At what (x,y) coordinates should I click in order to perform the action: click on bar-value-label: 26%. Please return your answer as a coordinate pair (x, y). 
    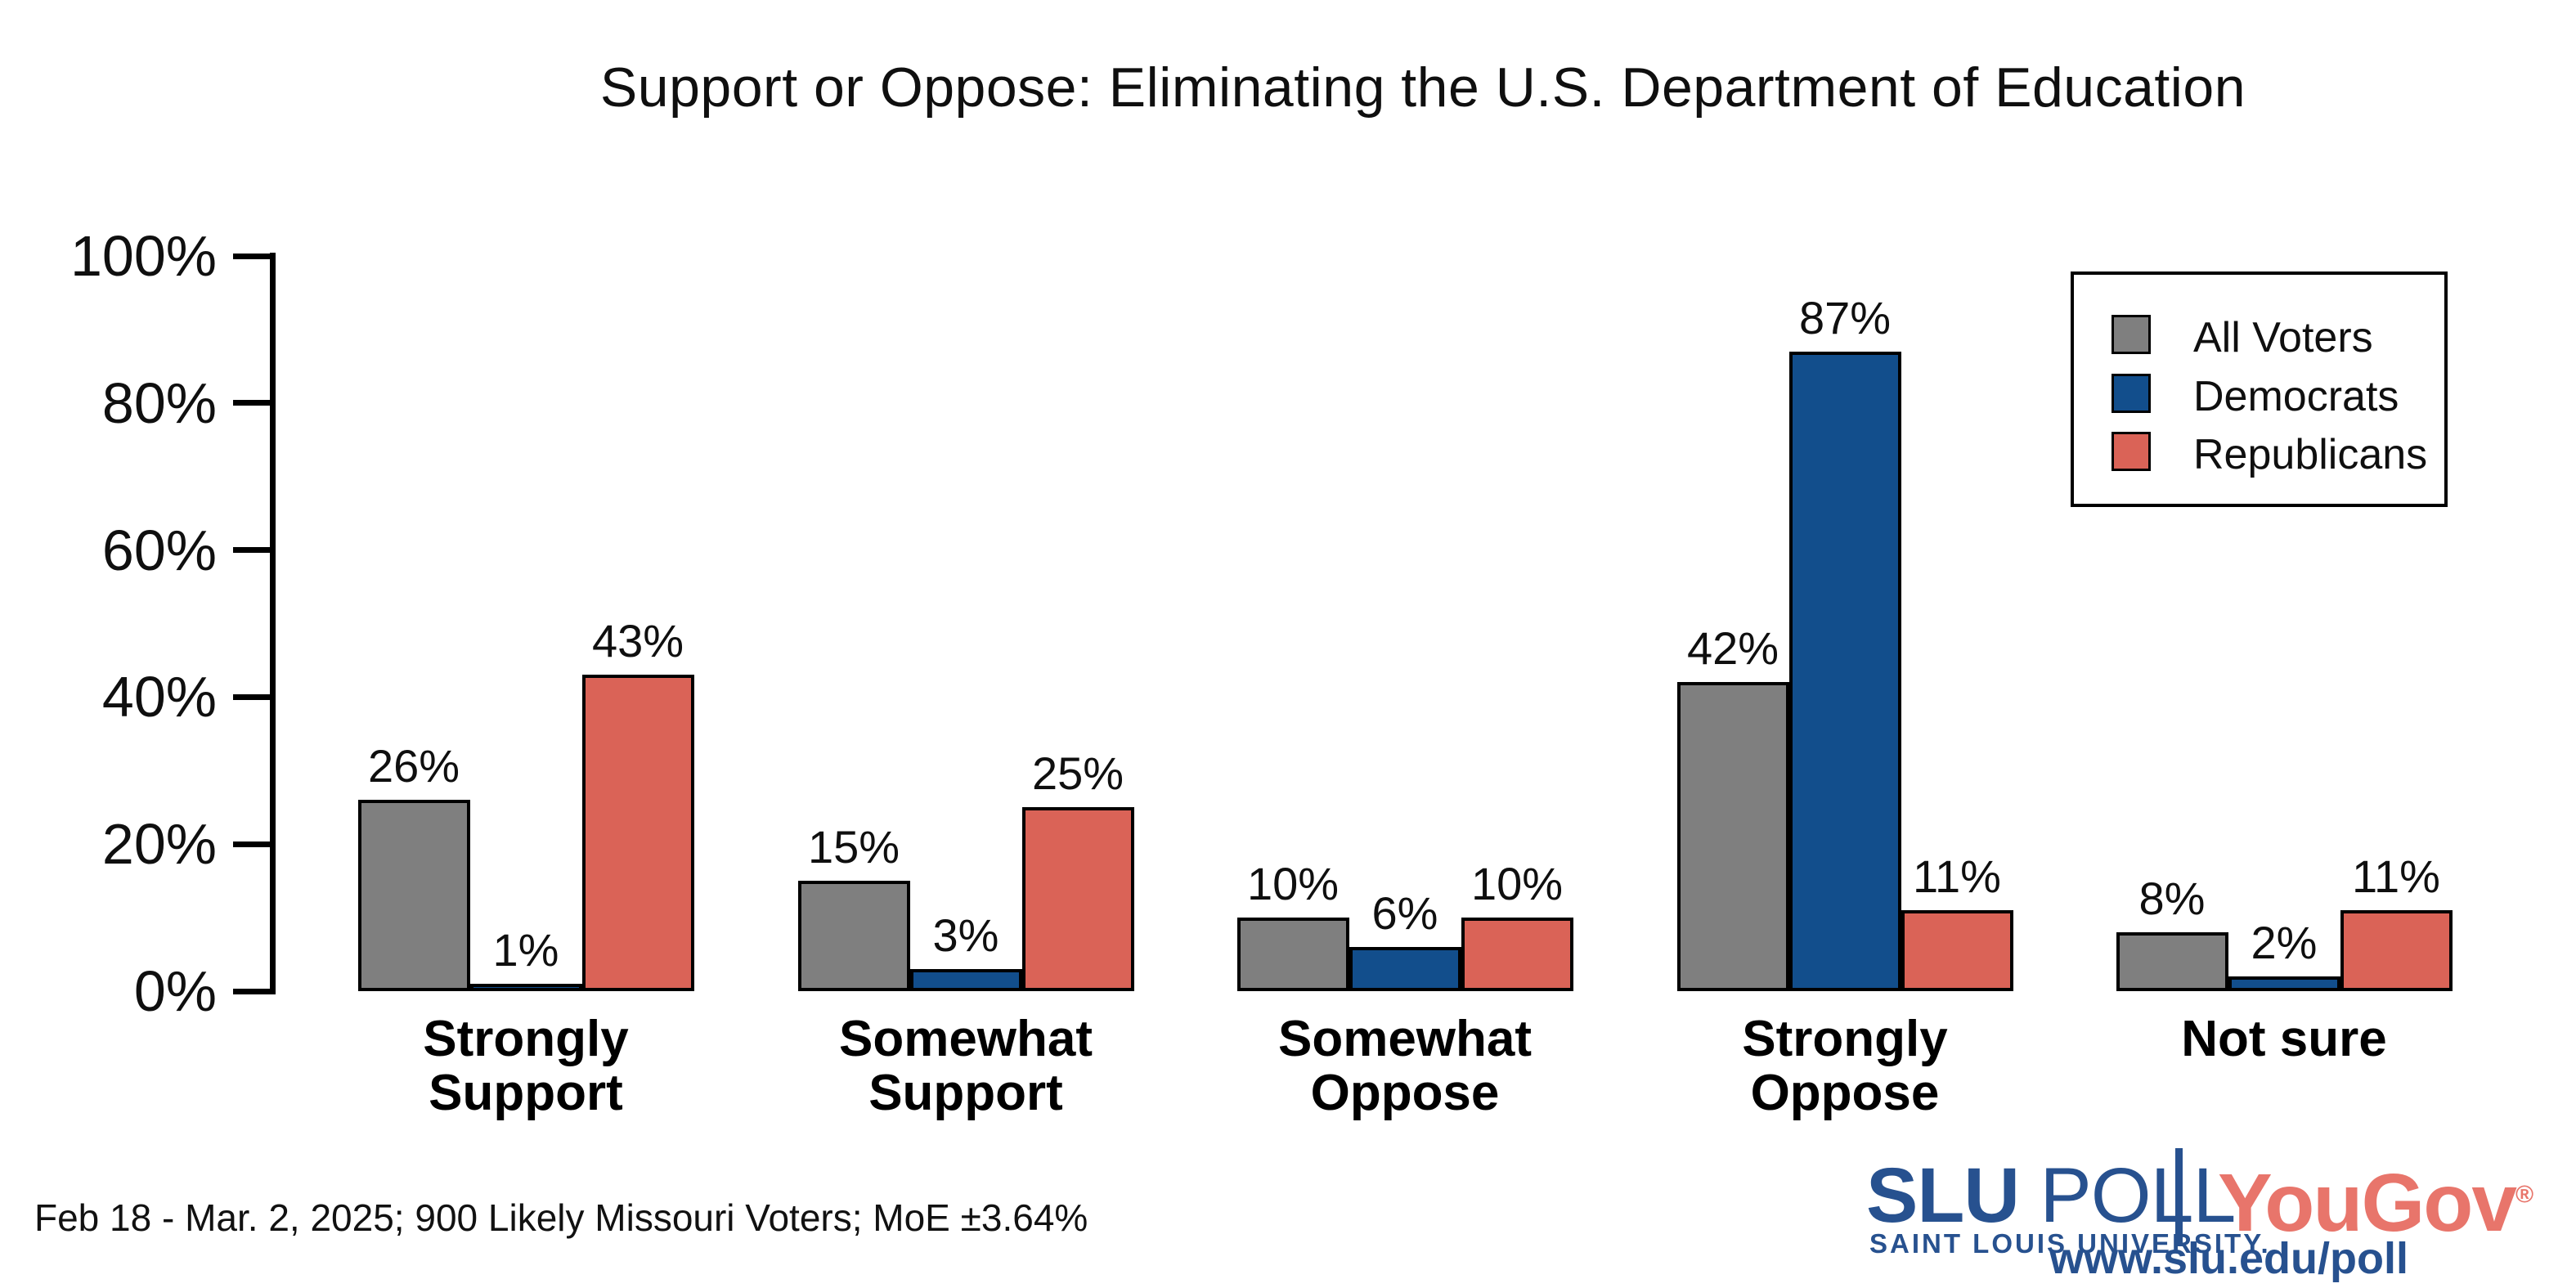
    Looking at the image, I should click on (414, 766).